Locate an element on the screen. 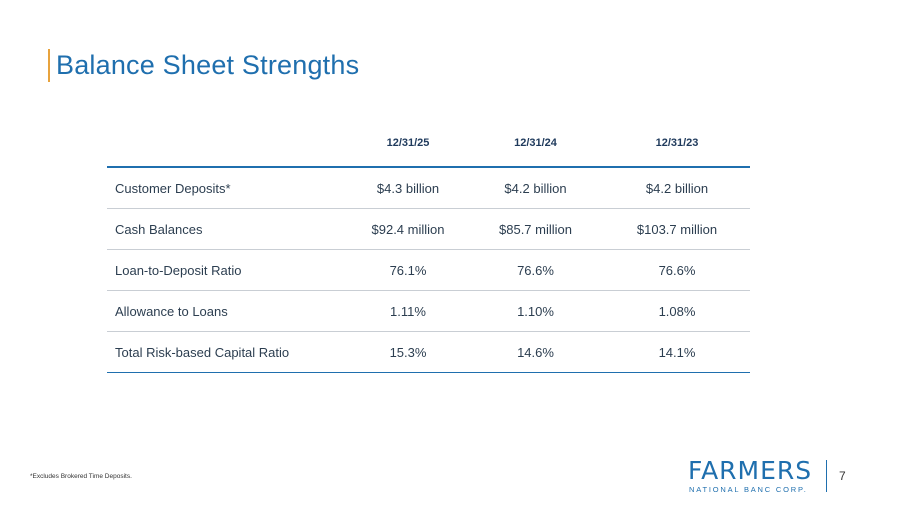 This screenshot has height=506, width=900. table-header-row: 12/31/25 12/31/24 12/31/23 is located at coordinates (428, 144).